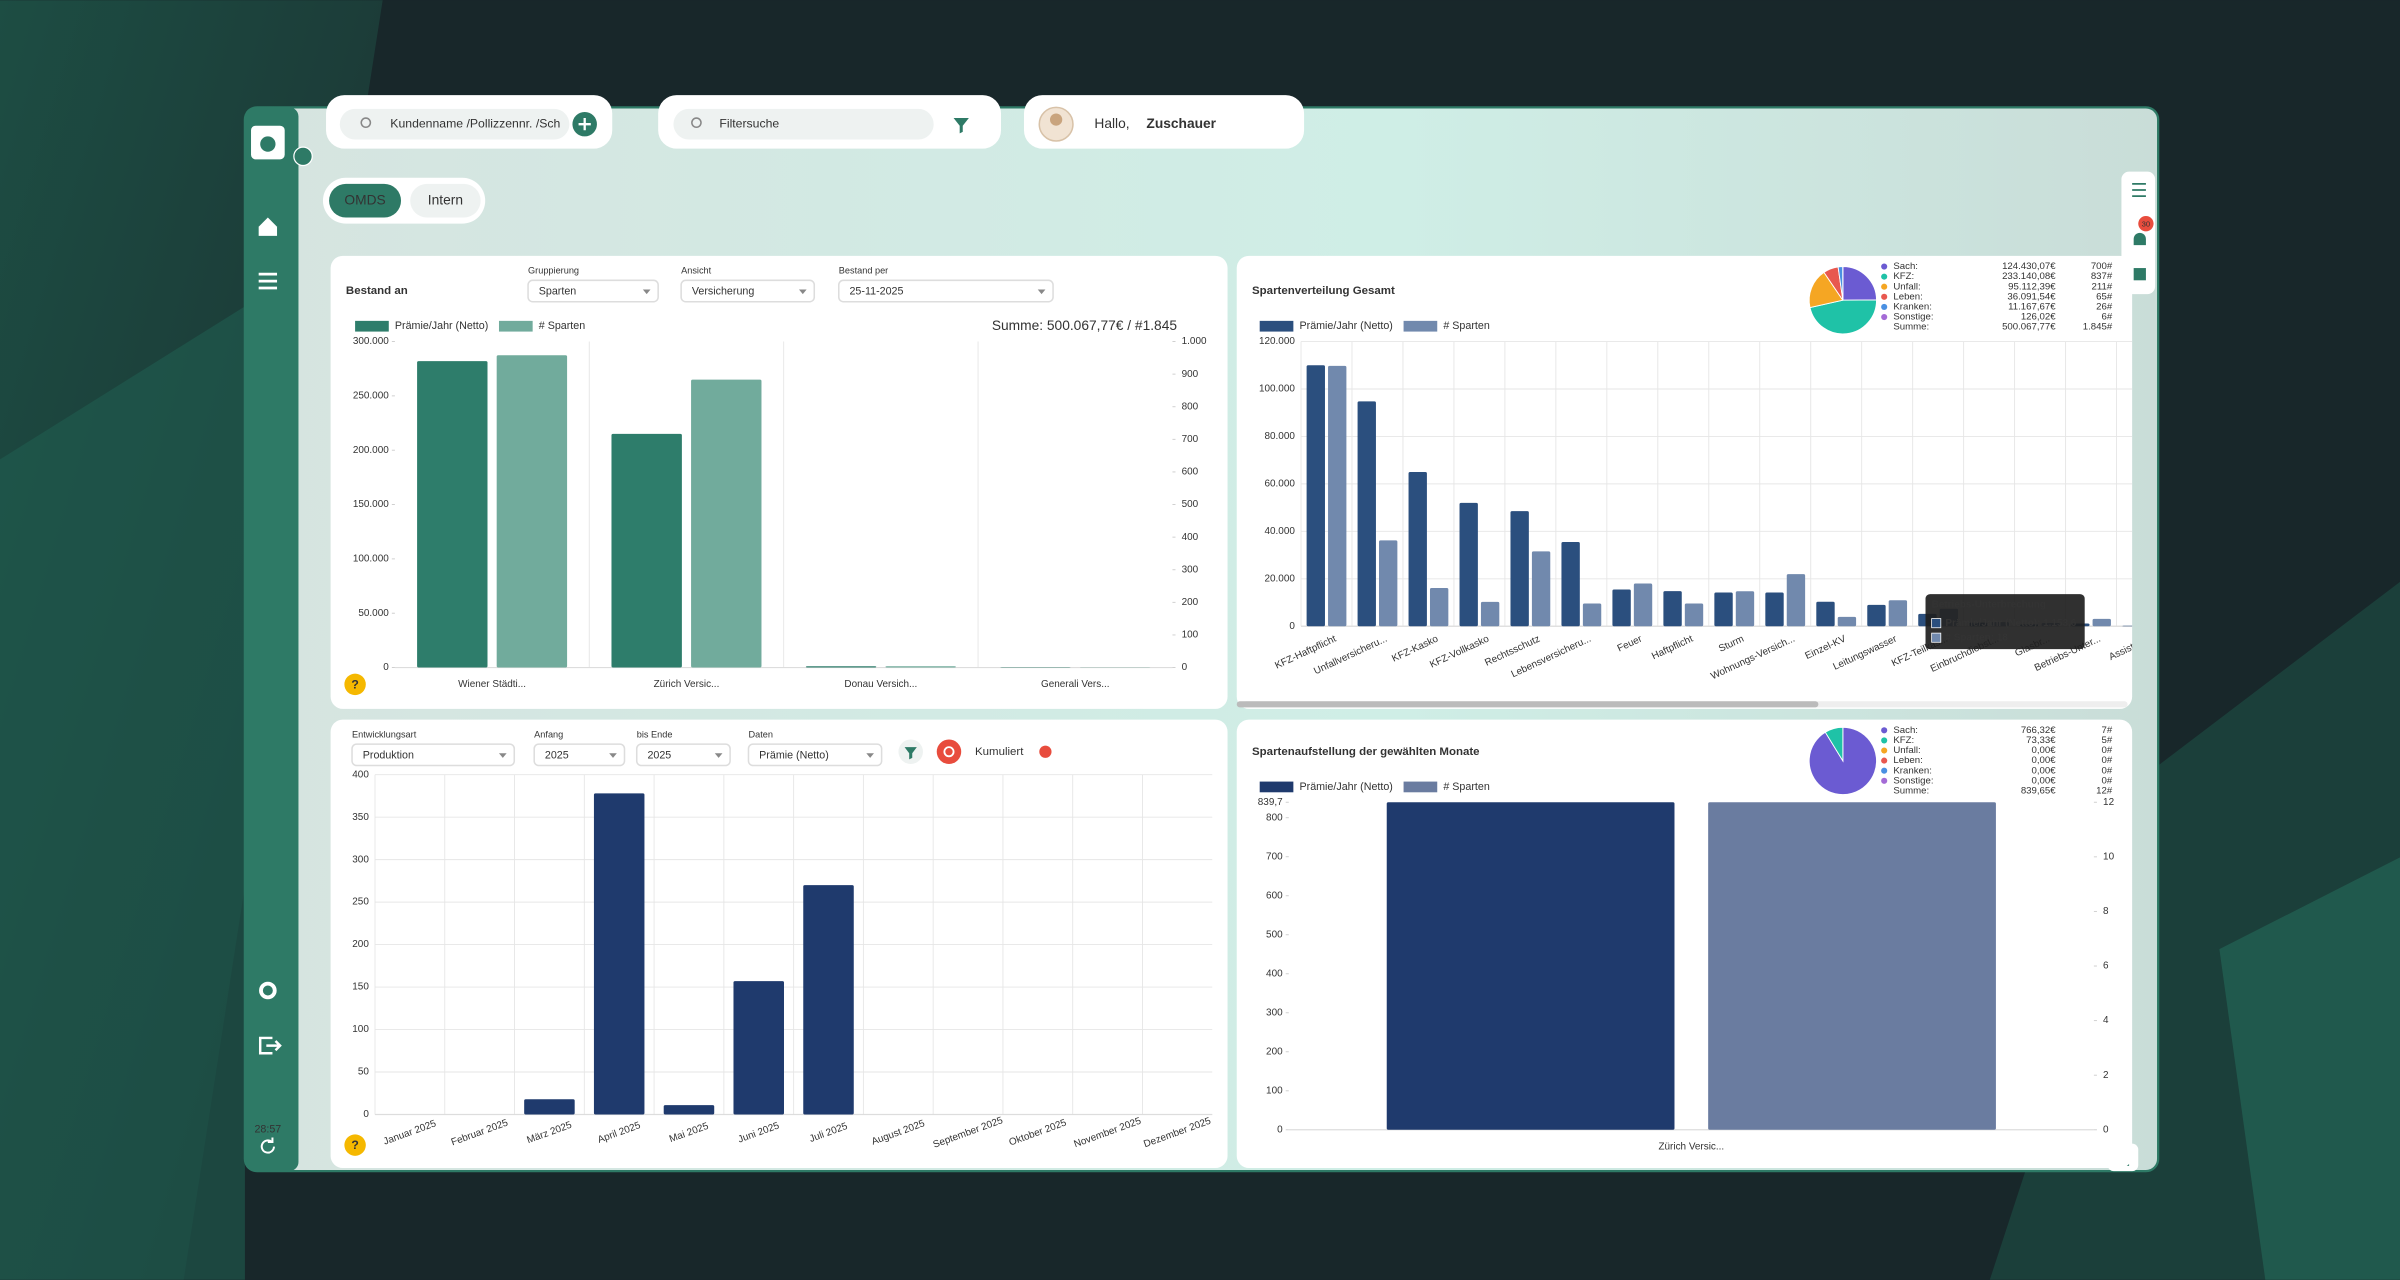  What do you see at coordinates (1279, 531) in the screenshot?
I see `y-tick-label: 40.000` at bounding box center [1279, 531].